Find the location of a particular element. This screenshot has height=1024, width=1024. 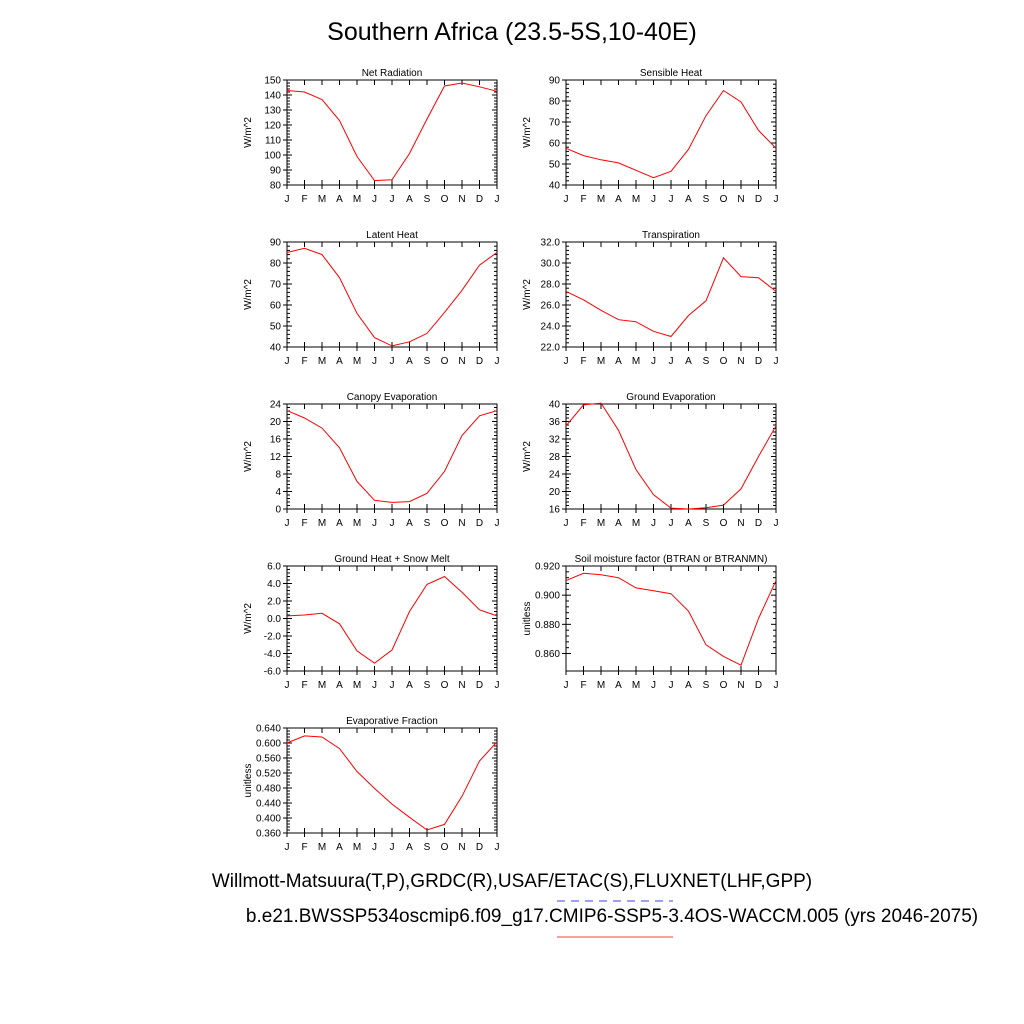

y-tick-label: 22.0 is located at coordinates (551, 348).